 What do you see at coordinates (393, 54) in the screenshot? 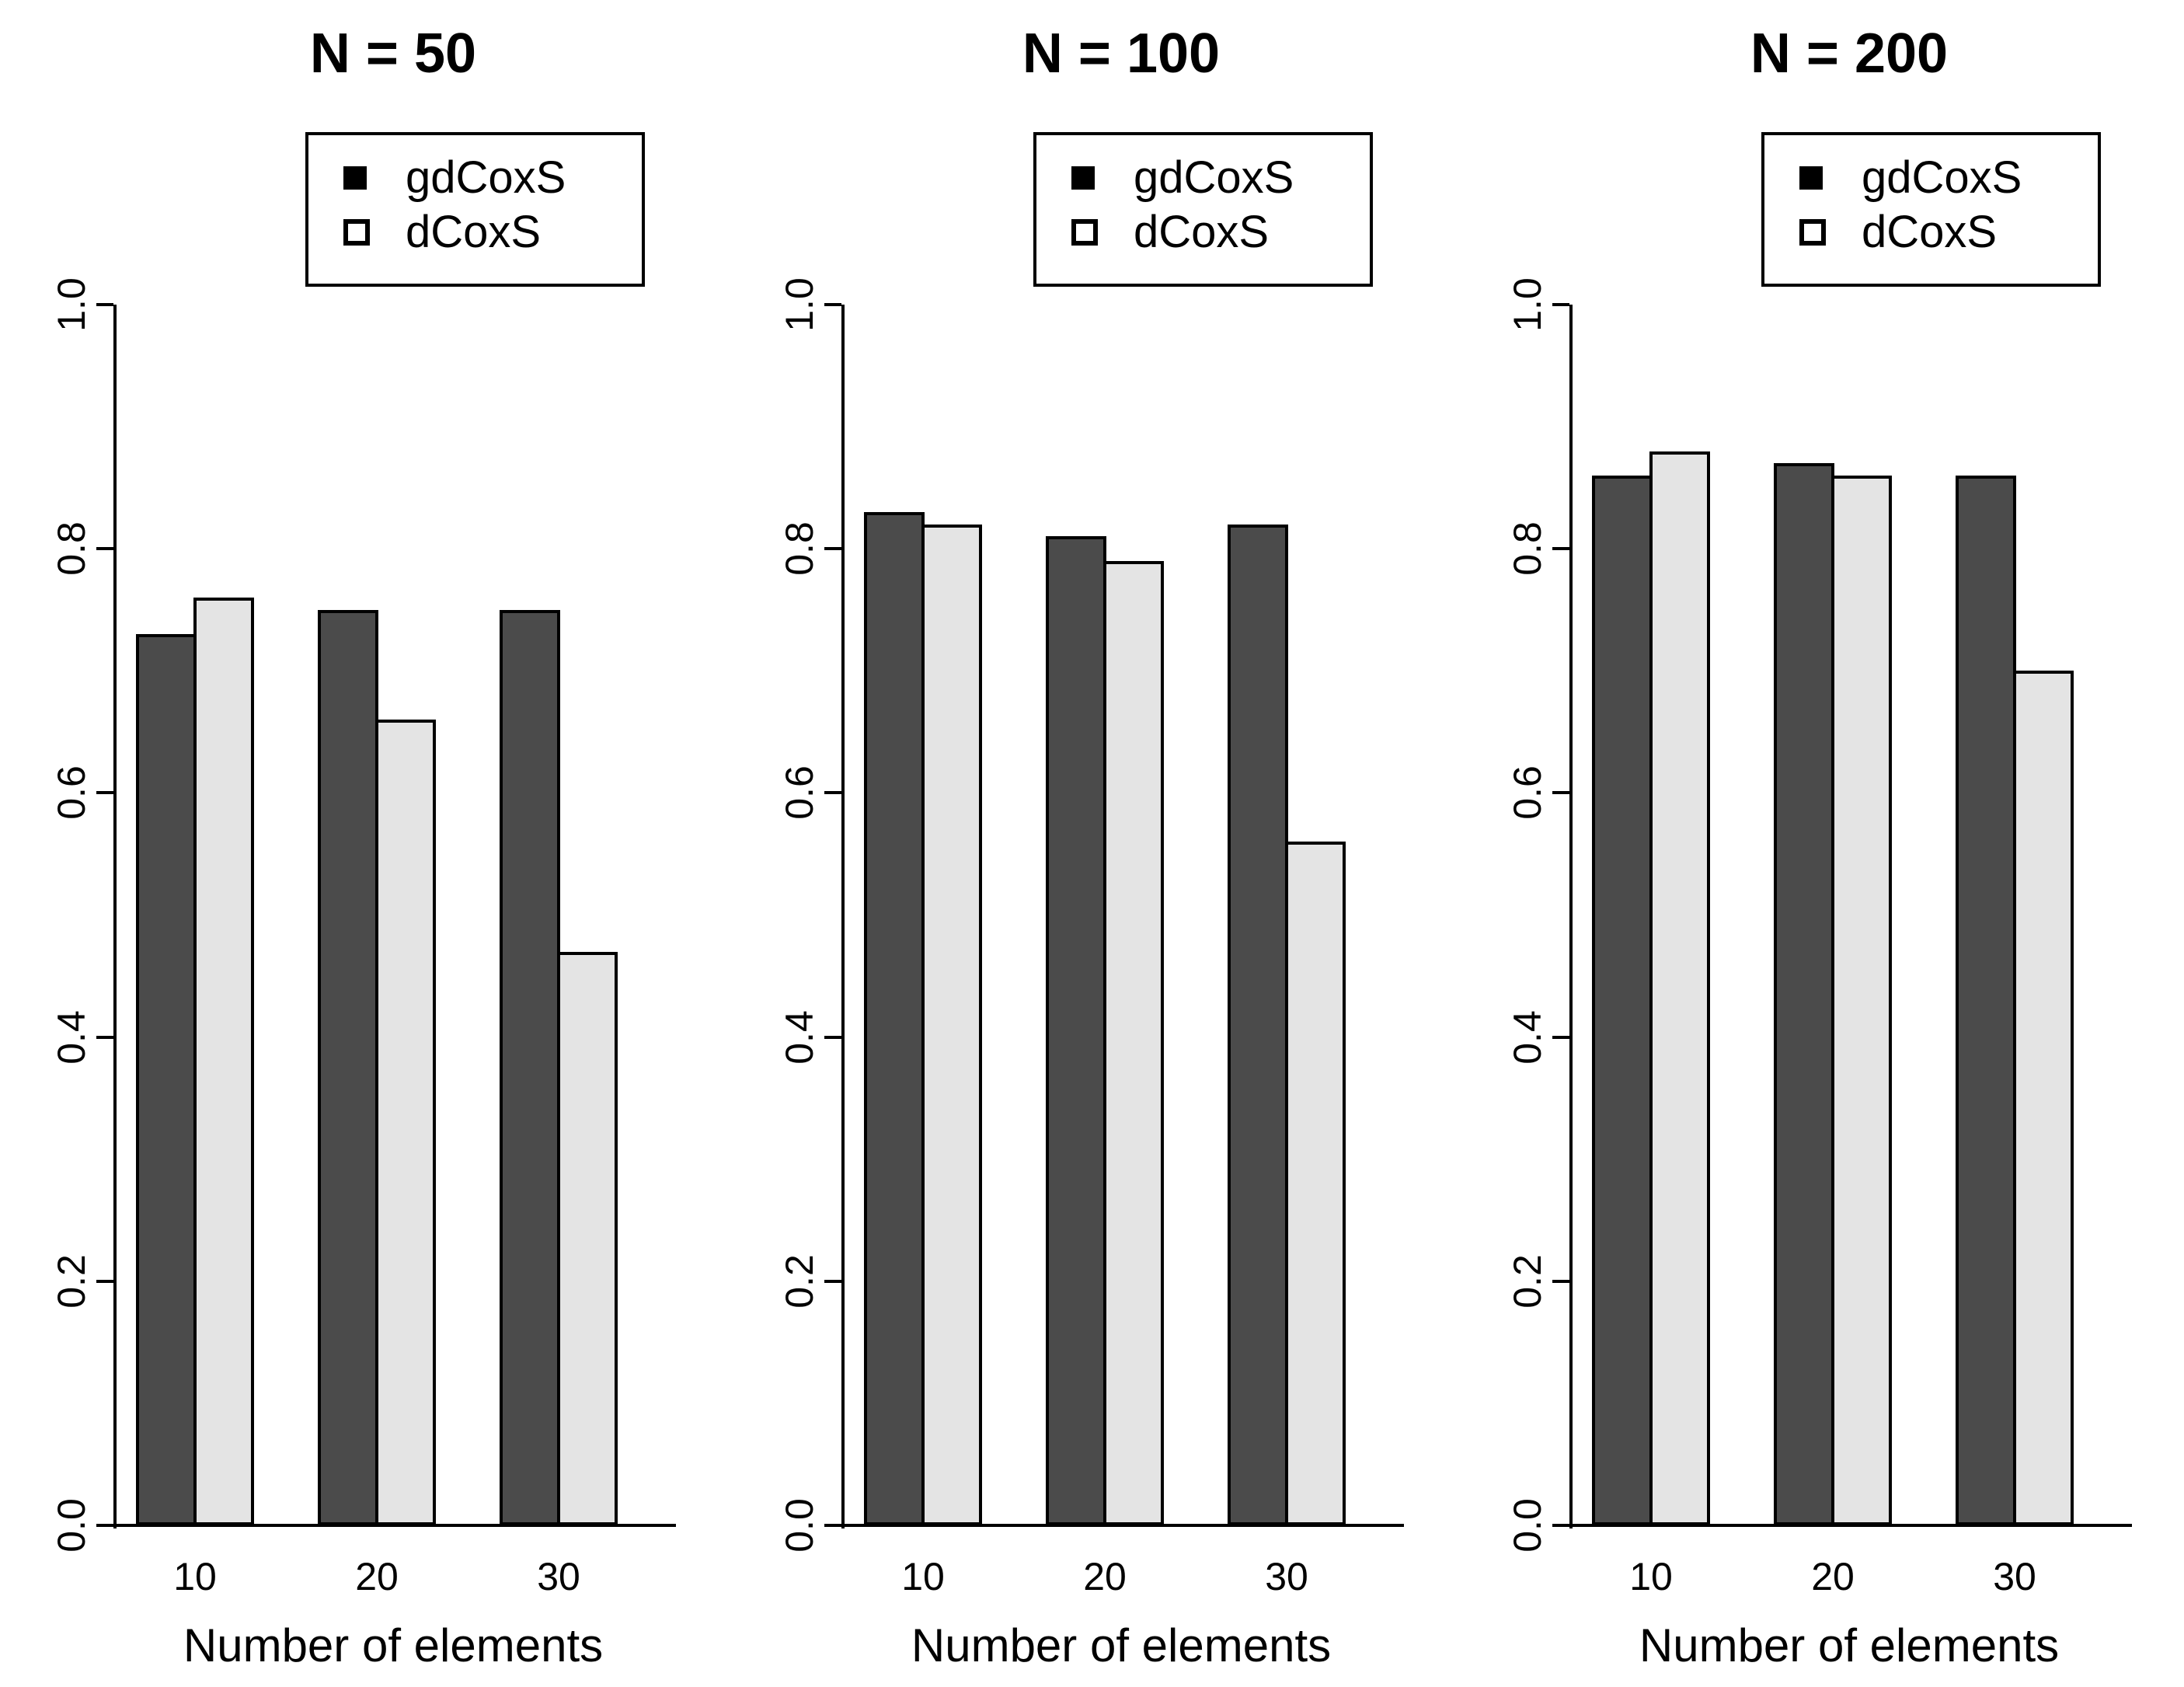
I see `panel-title: N = 50` at bounding box center [393, 54].